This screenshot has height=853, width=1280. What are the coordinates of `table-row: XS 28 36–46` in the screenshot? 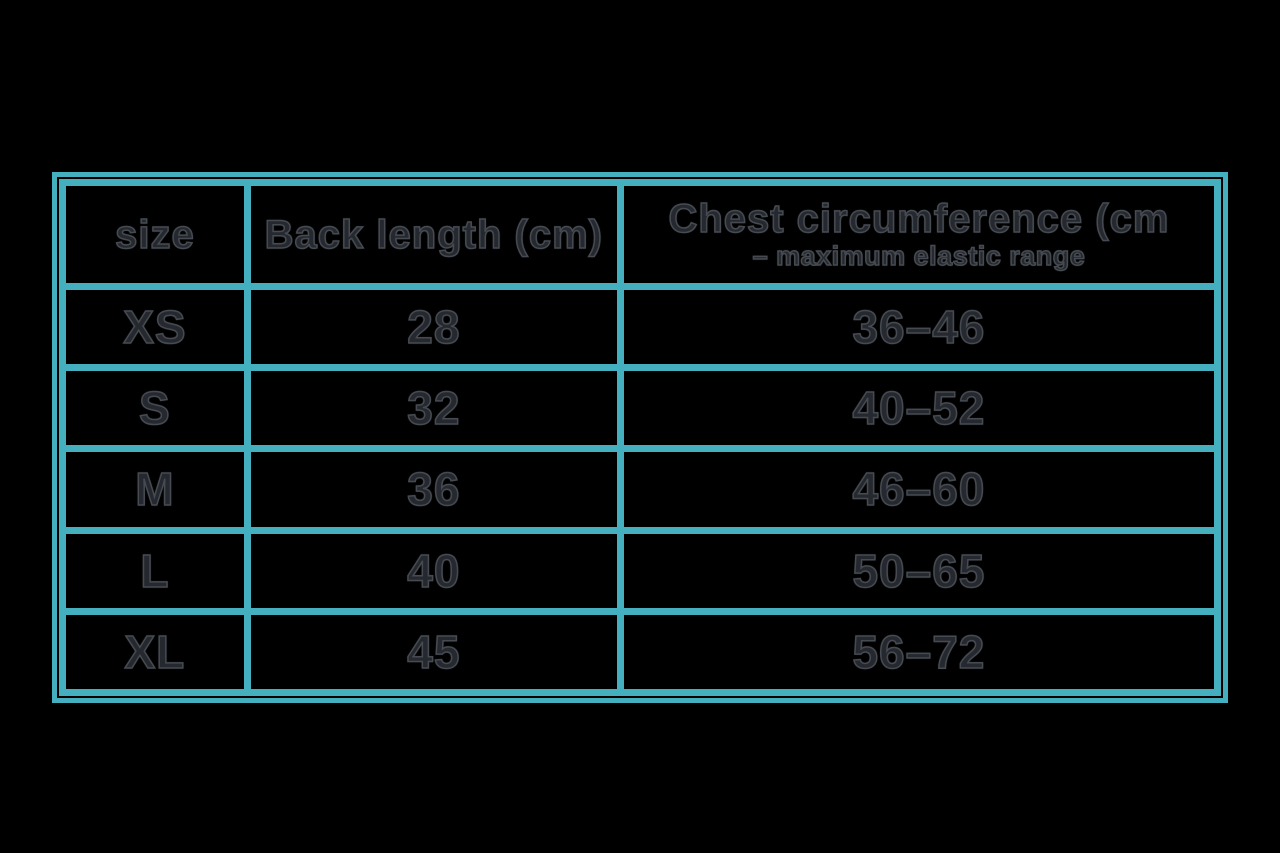 It's located at (640, 327).